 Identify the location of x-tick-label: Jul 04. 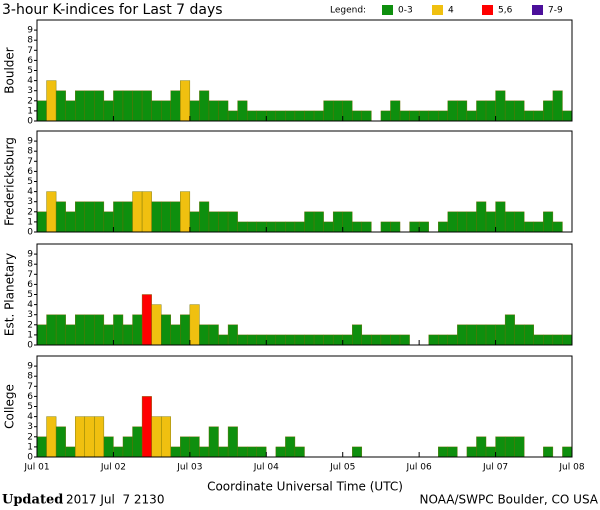
(266, 468).